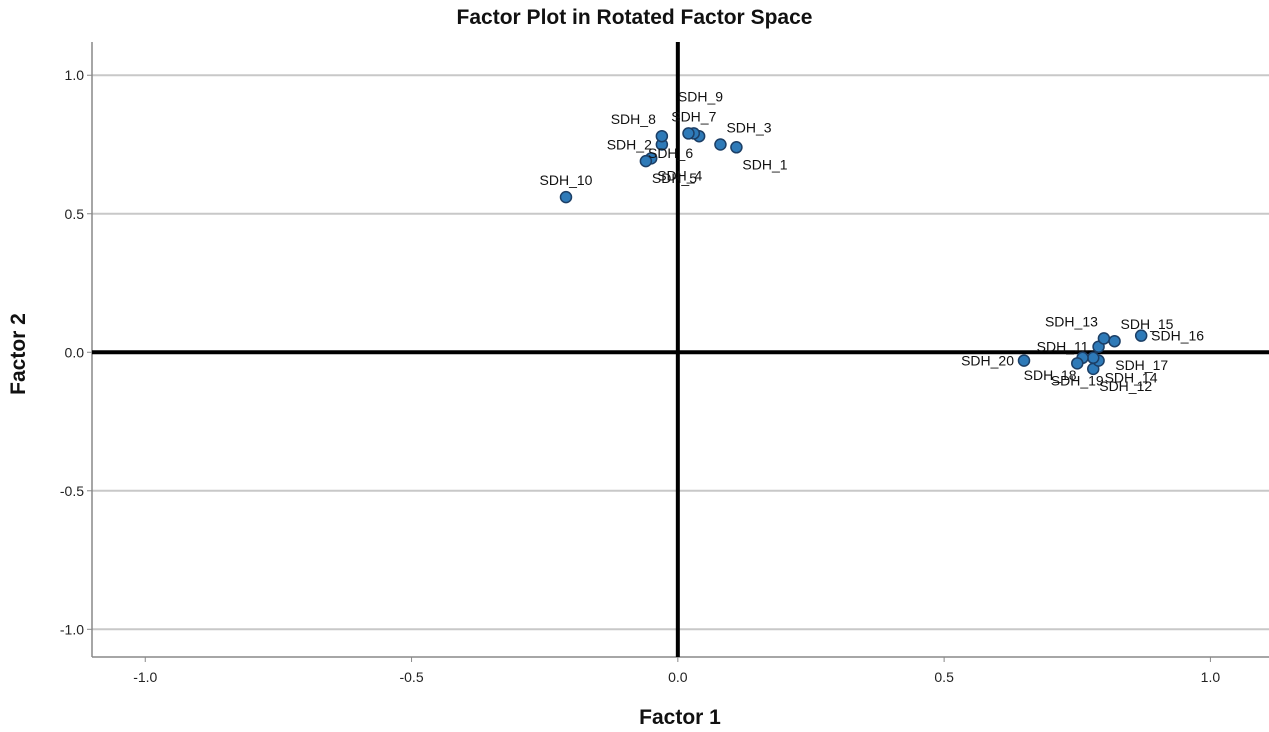 The image size is (1269, 732). What do you see at coordinates (1211, 677) in the screenshot?
I see `x-tick-label: 1.0` at bounding box center [1211, 677].